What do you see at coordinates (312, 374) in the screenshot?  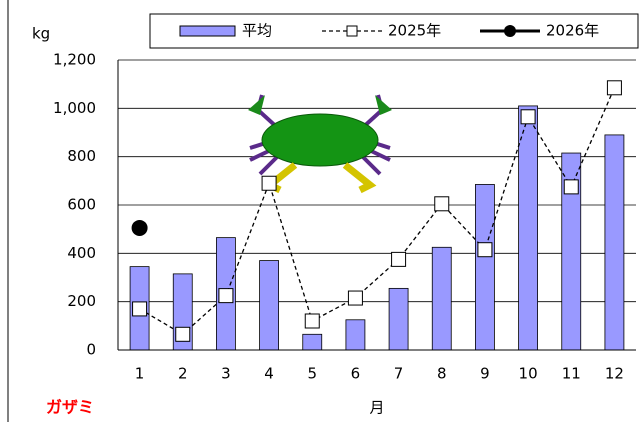 I see `x-tick-label: 5` at bounding box center [312, 374].